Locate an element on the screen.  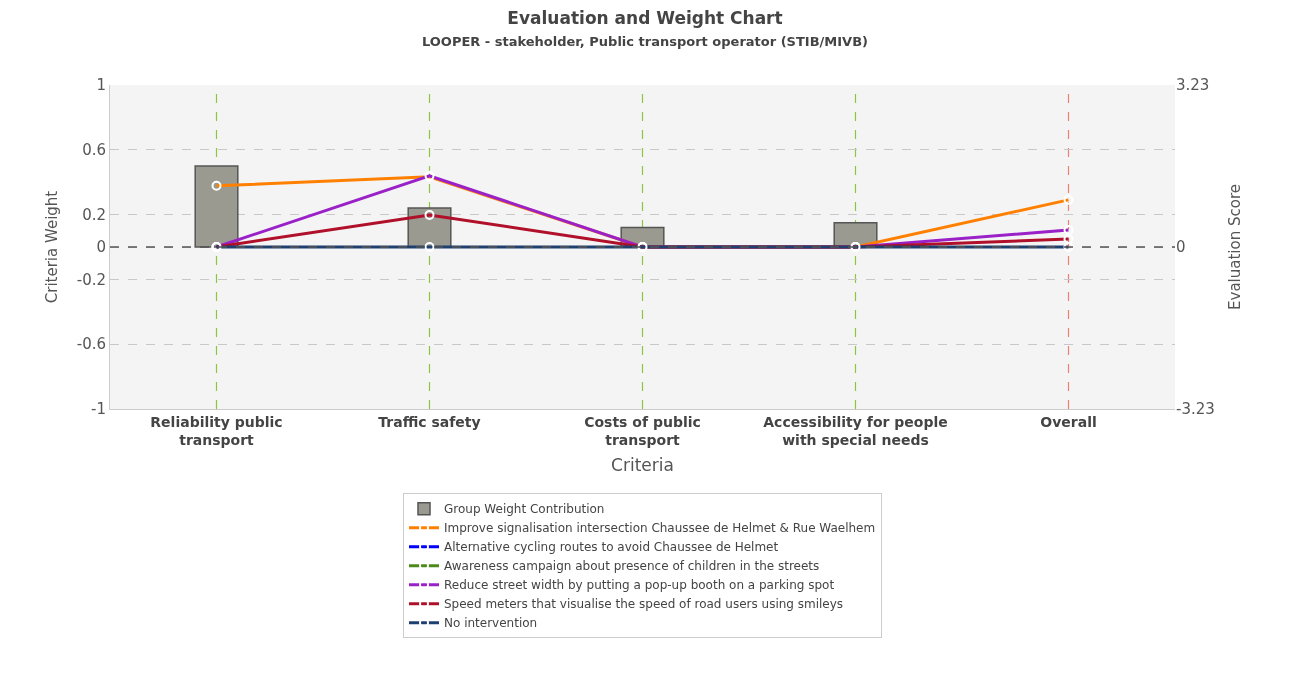
legend-label: Speed meters that visualise the speed of road users using smileys is located at coordinates (644, 604).